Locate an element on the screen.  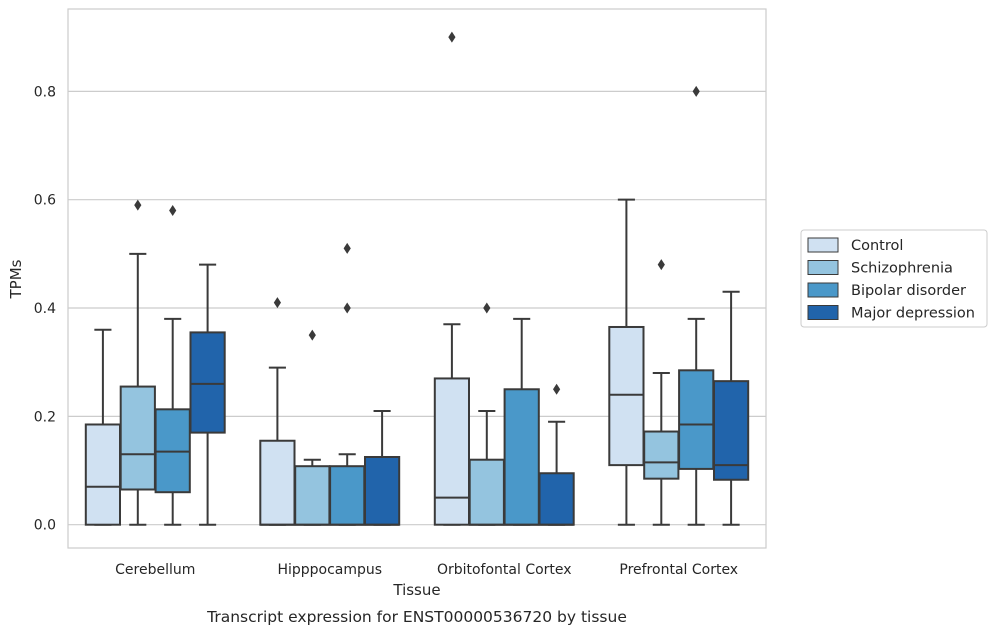
legend-frame is located at coordinates (894, 278).